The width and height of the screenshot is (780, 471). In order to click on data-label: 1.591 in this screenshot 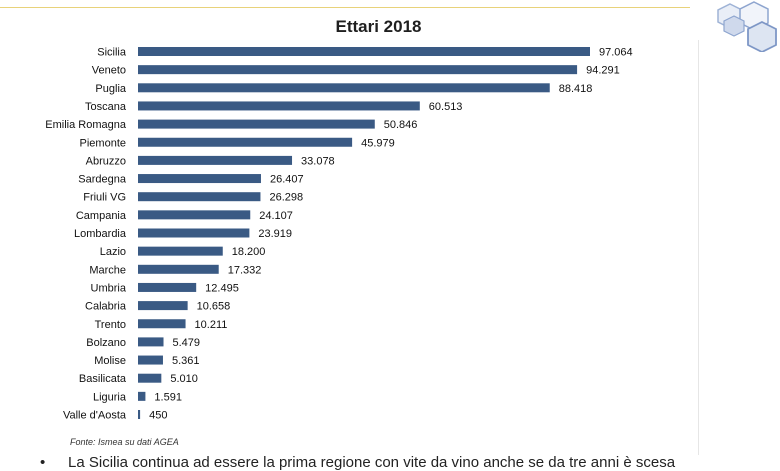, I will do `click(168, 397)`.